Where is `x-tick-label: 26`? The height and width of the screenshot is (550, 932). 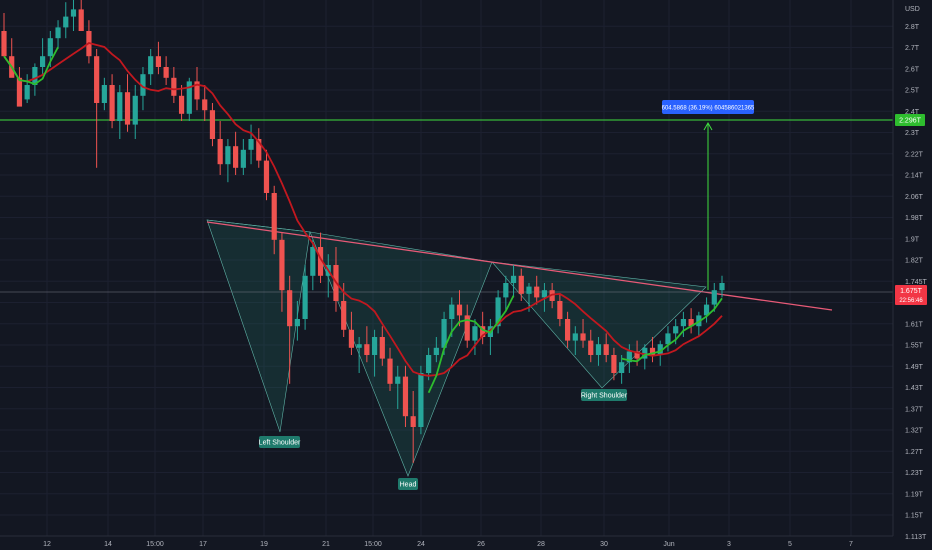 x-tick-label: 26 is located at coordinates (481, 544).